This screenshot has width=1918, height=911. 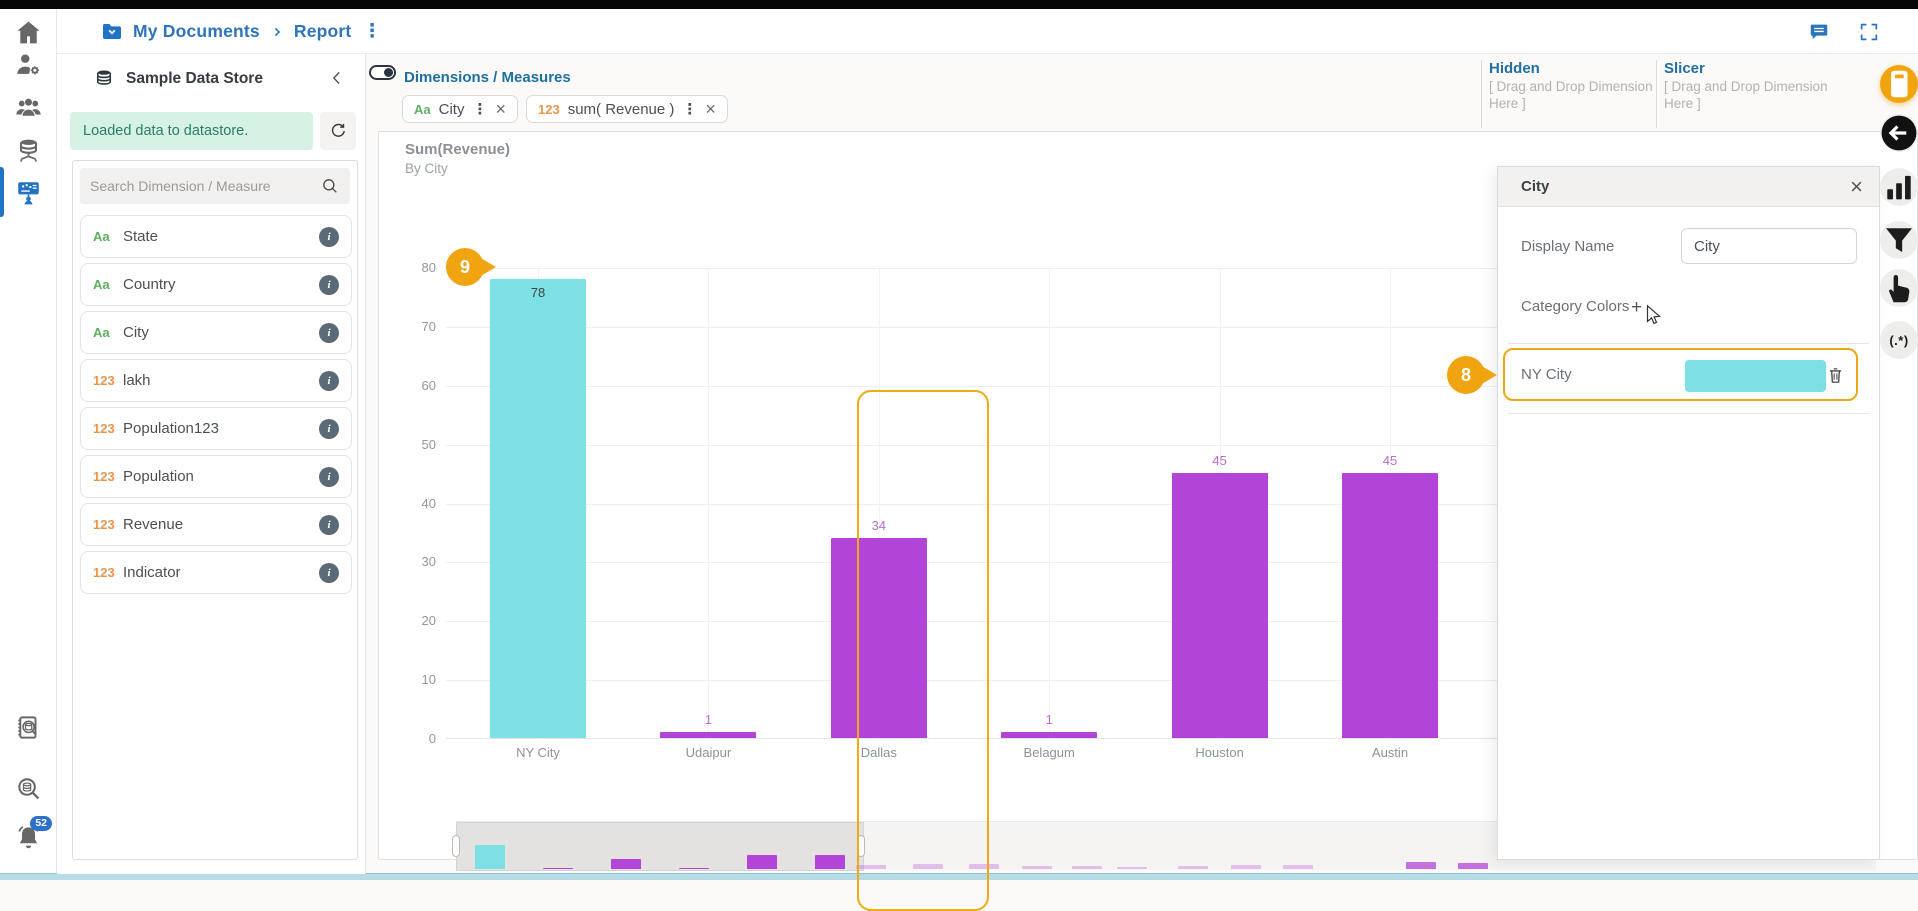 I want to click on field-item-population: 123 Population i, so click(x=216, y=476).